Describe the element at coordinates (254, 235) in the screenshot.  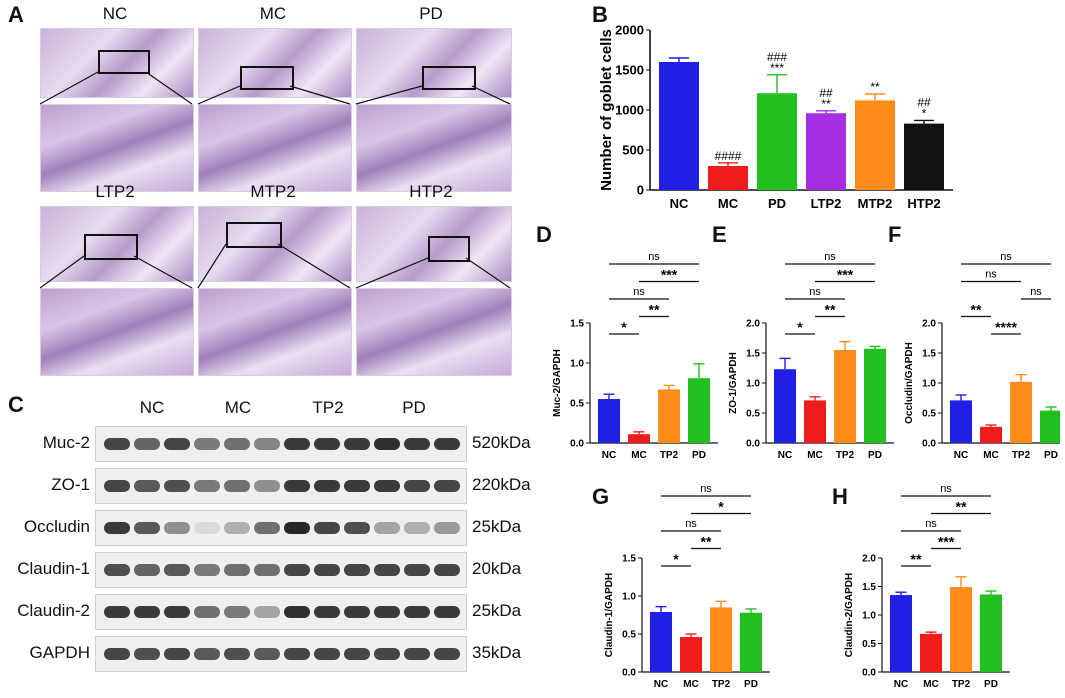
I see `histology-roi-mtp2` at that location.